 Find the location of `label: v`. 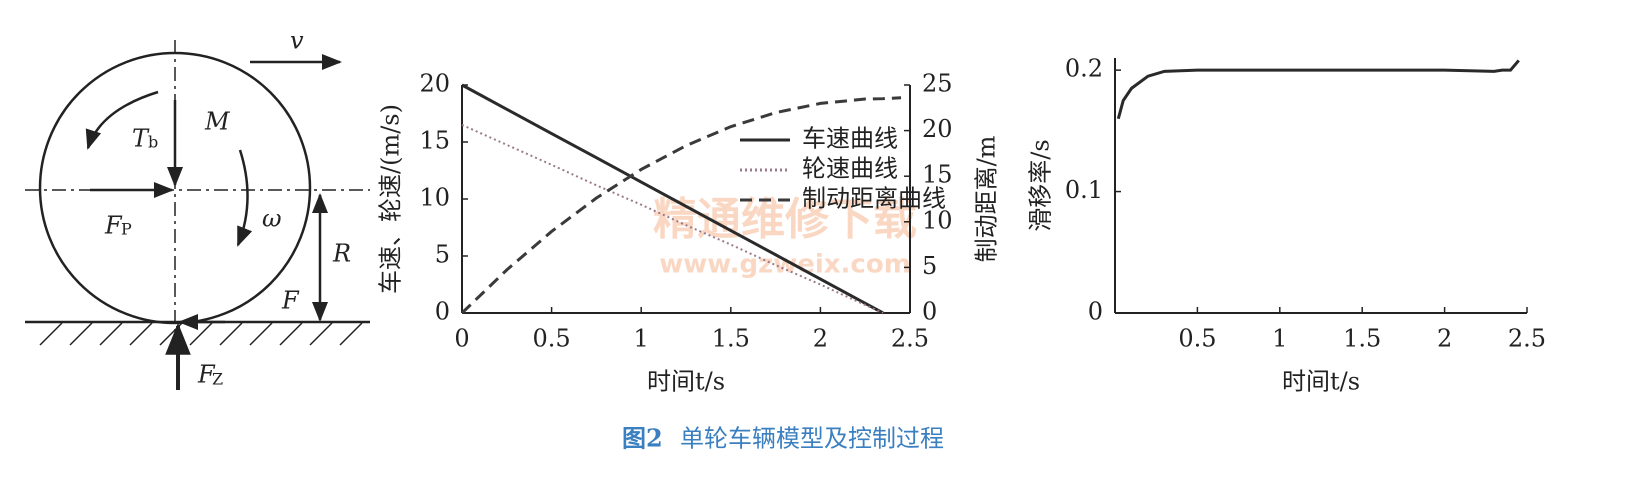

label: v is located at coordinates (297, 41).